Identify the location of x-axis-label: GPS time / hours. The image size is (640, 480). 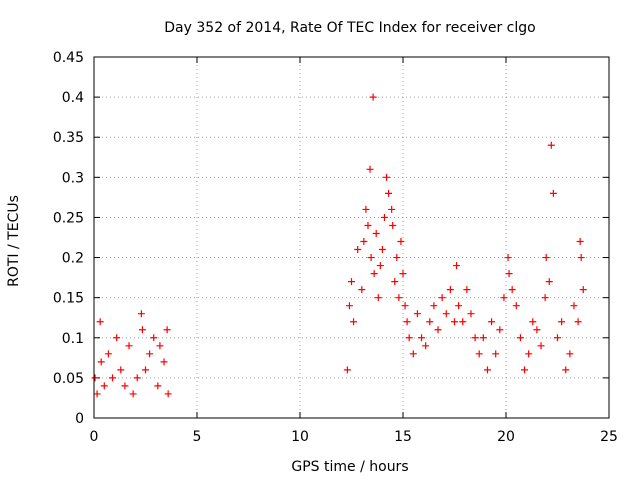
(349, 467).